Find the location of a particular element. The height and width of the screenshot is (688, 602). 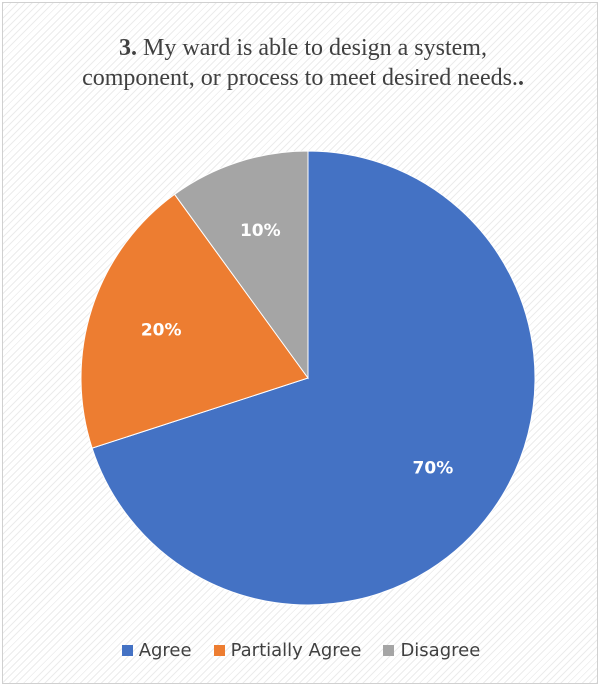

legend-item-agree: Agree is located at coordinates (156, 650).